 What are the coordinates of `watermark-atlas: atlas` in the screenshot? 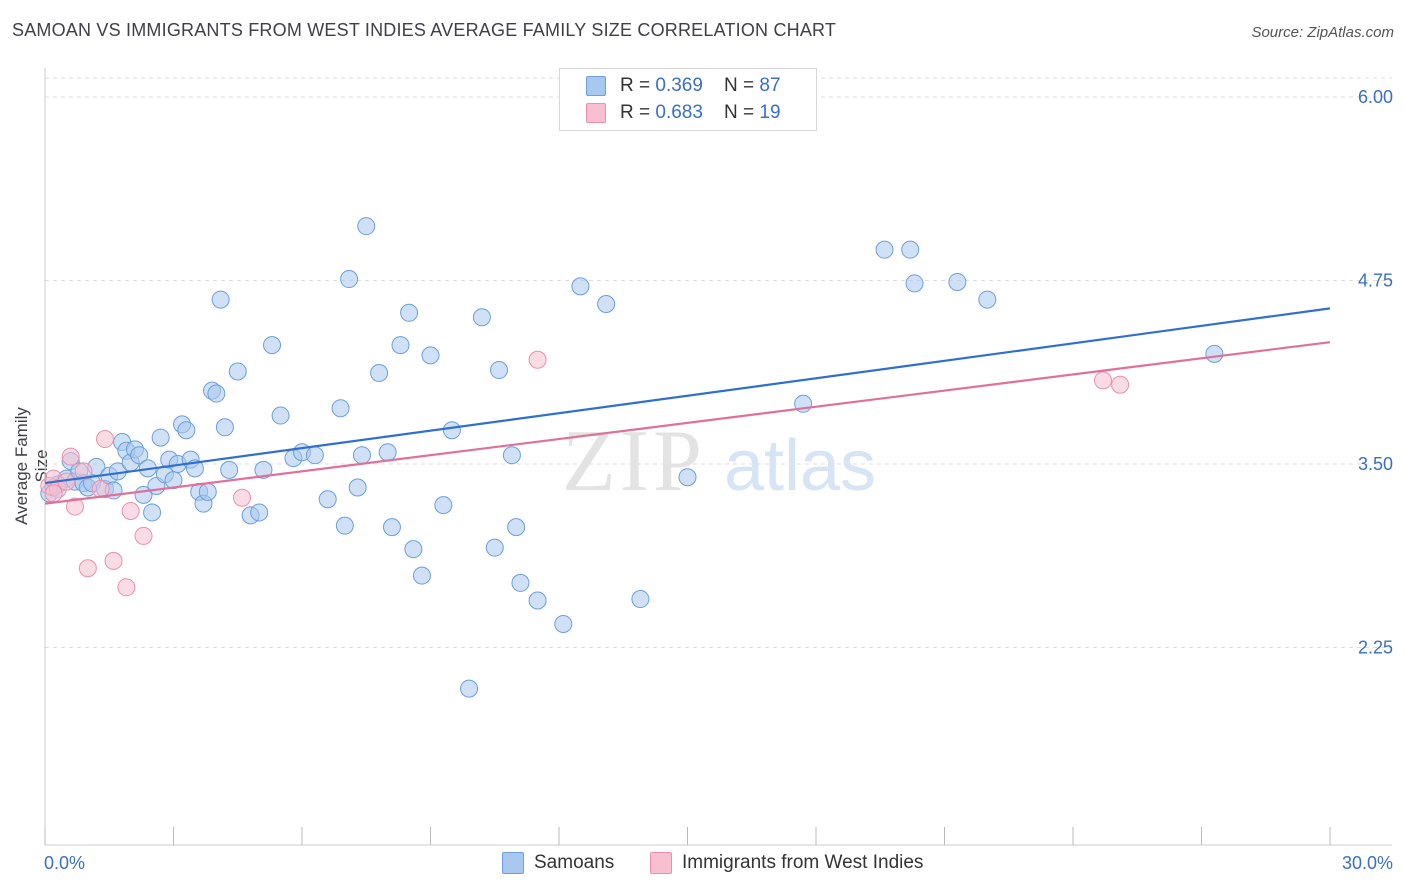 It's located at (800, 466).